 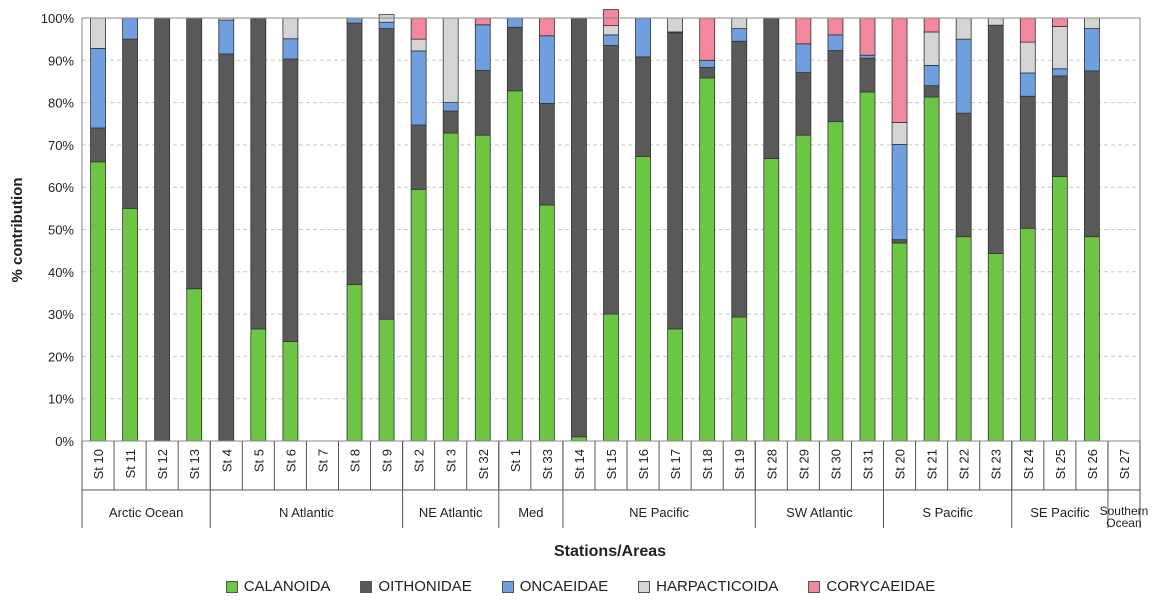 I want to click on x-tick-label: St 20, so click(x=900, y=464).